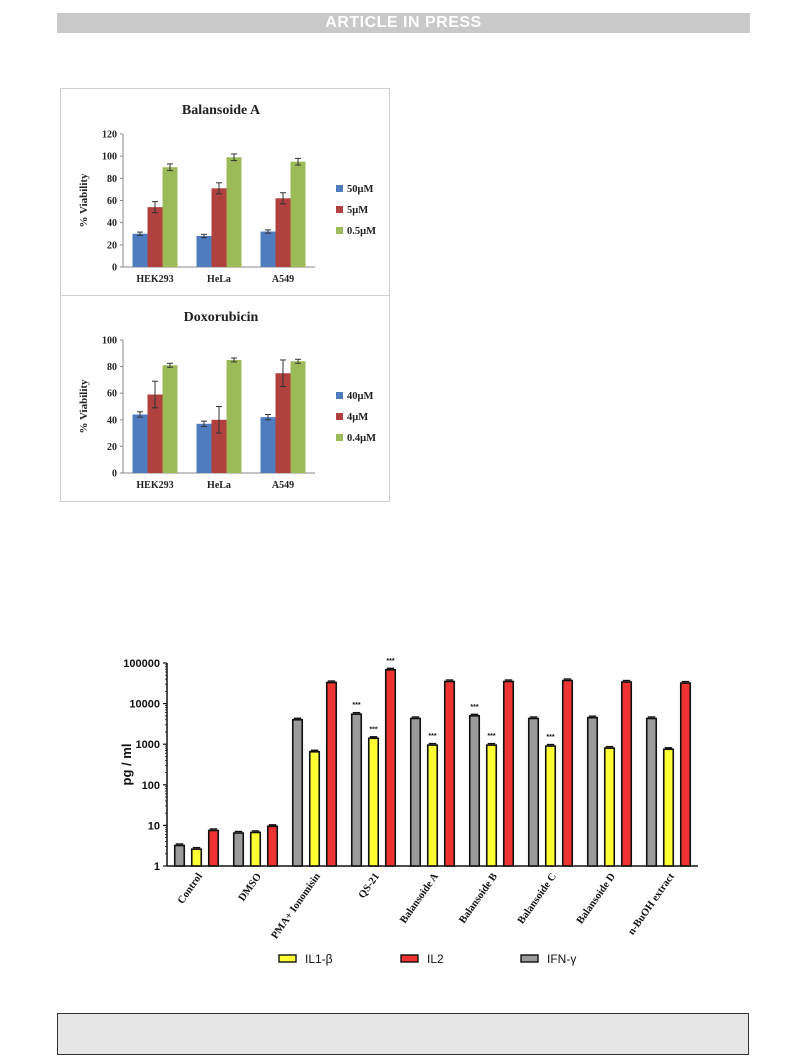 The width and height of the screenshot is (793, 1057). I want to click on bar-40-m-hela, so click(204, 448).